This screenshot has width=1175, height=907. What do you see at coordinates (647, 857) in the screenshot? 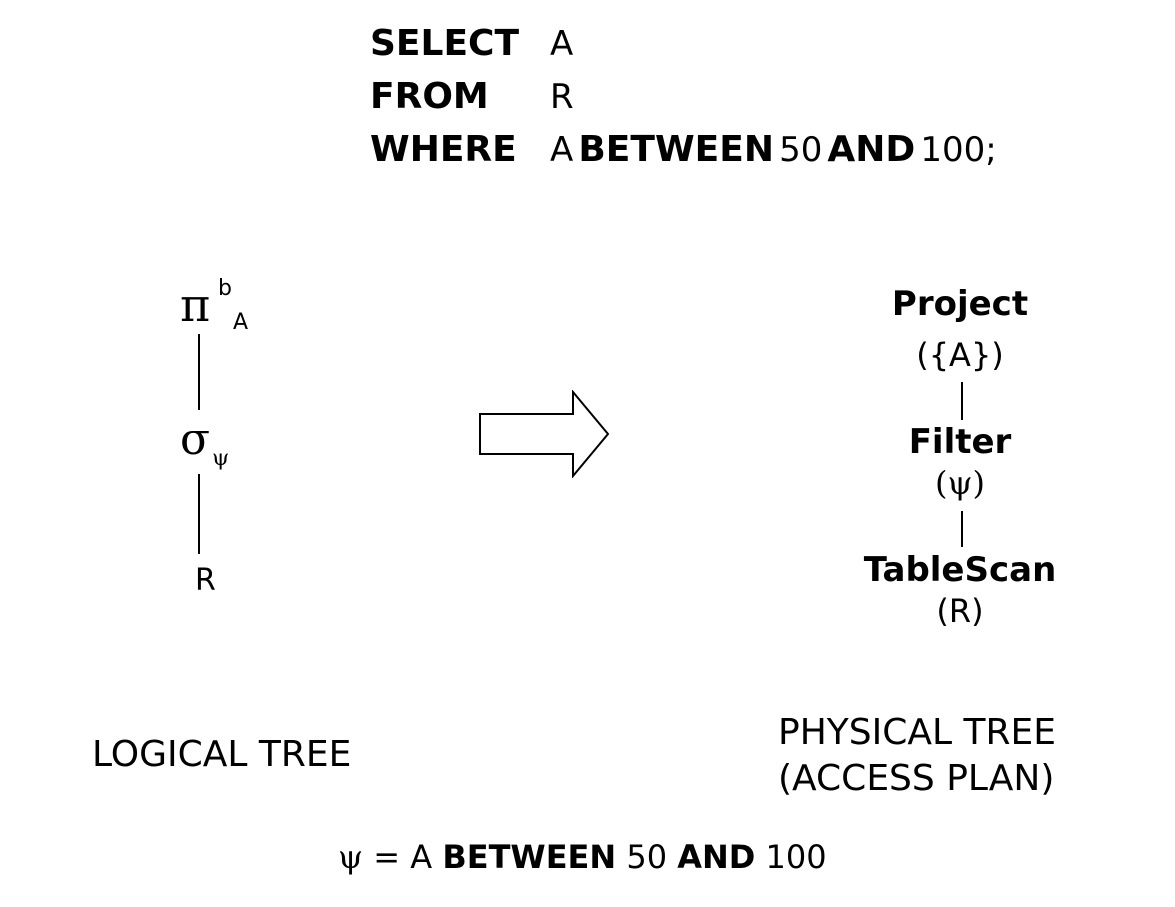
I see `footer-low: 50` at bounding box center [647, 857].